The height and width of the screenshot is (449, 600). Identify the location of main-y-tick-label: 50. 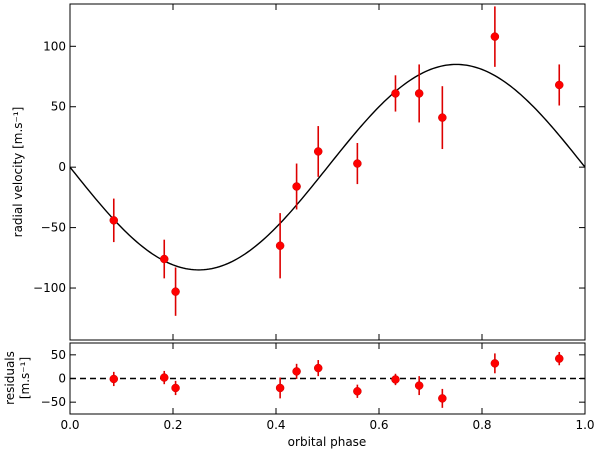
(58, 107).